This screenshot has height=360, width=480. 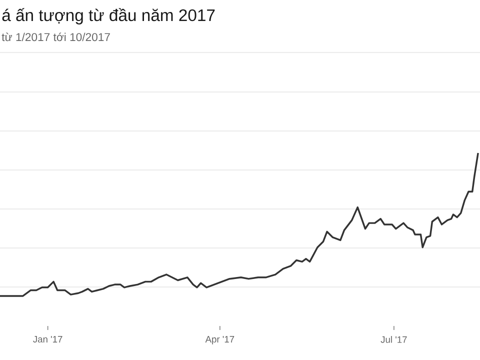 I want to click on x-tick-label: Jul '17, so click(x=393, y=339).